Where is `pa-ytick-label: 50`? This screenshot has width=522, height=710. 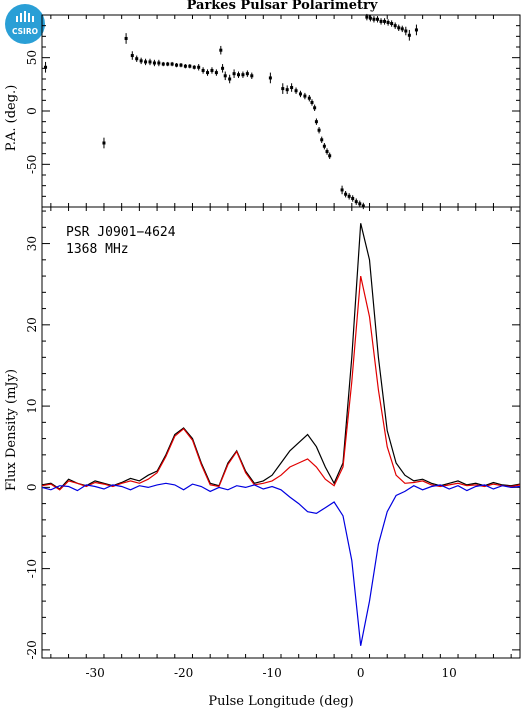
pa-ytick-label: 50 is located at coordinates (32, 57).